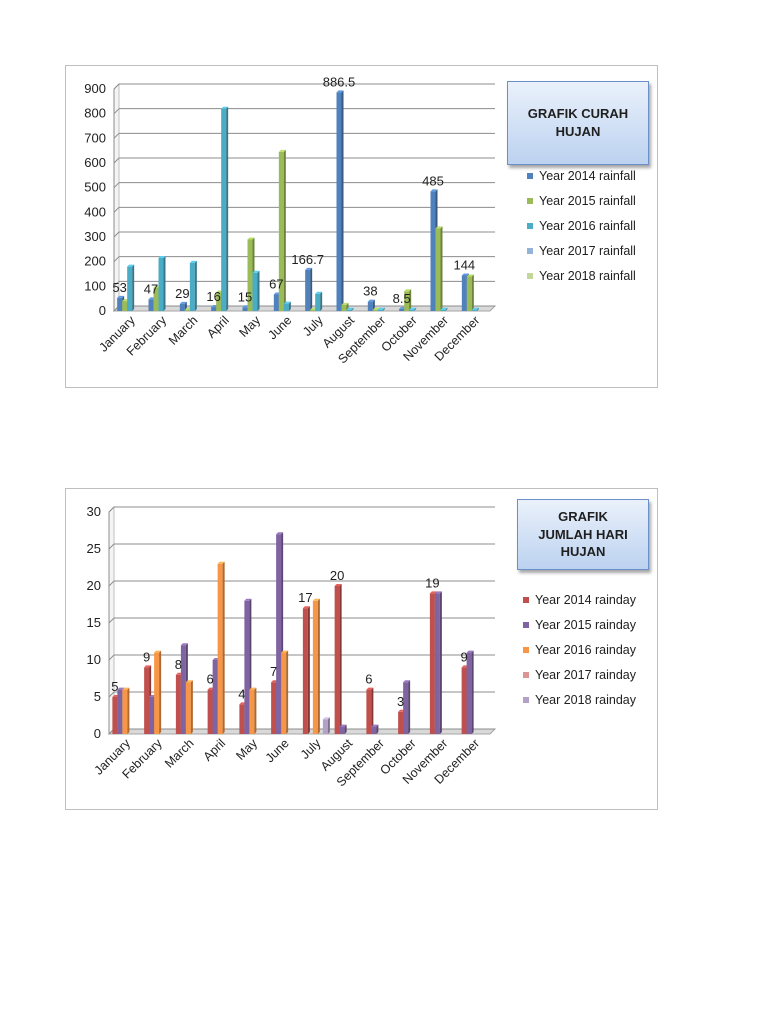  What do you see at coordinates (95, 137) in the screenshot?
I see `y-tick-label: 700` at bounding box center [95, 137].